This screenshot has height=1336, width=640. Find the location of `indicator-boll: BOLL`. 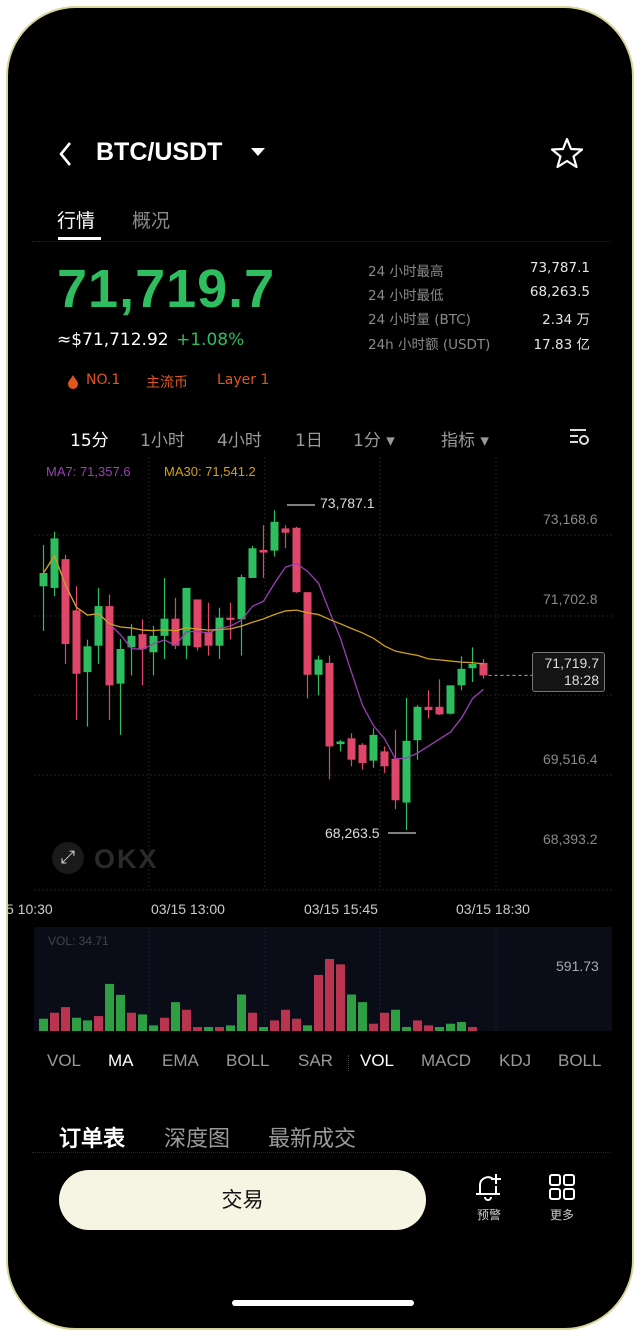

indicator-boll: BOLL is located at coordinates (248, 1060).